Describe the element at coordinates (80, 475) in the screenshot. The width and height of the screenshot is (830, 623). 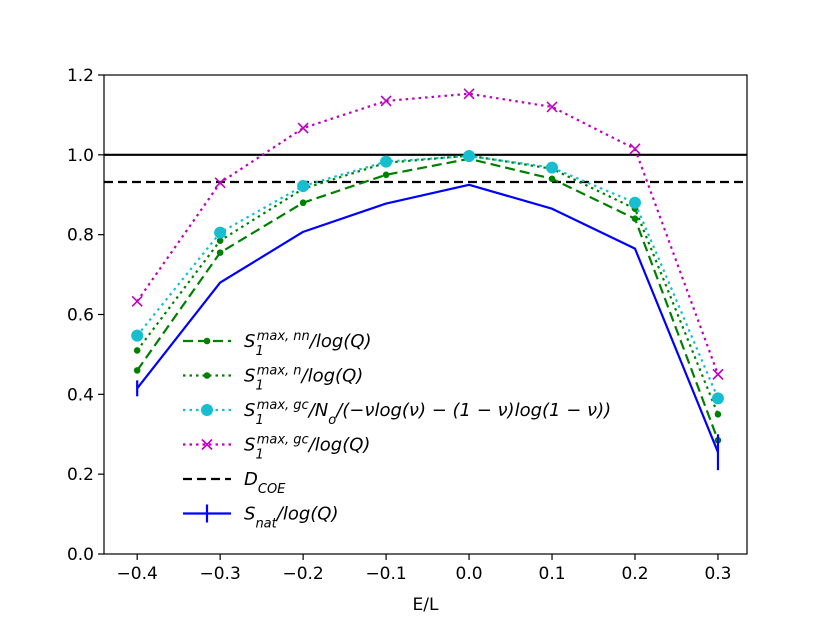
I see `y-tick-label: 0.2` at that location.